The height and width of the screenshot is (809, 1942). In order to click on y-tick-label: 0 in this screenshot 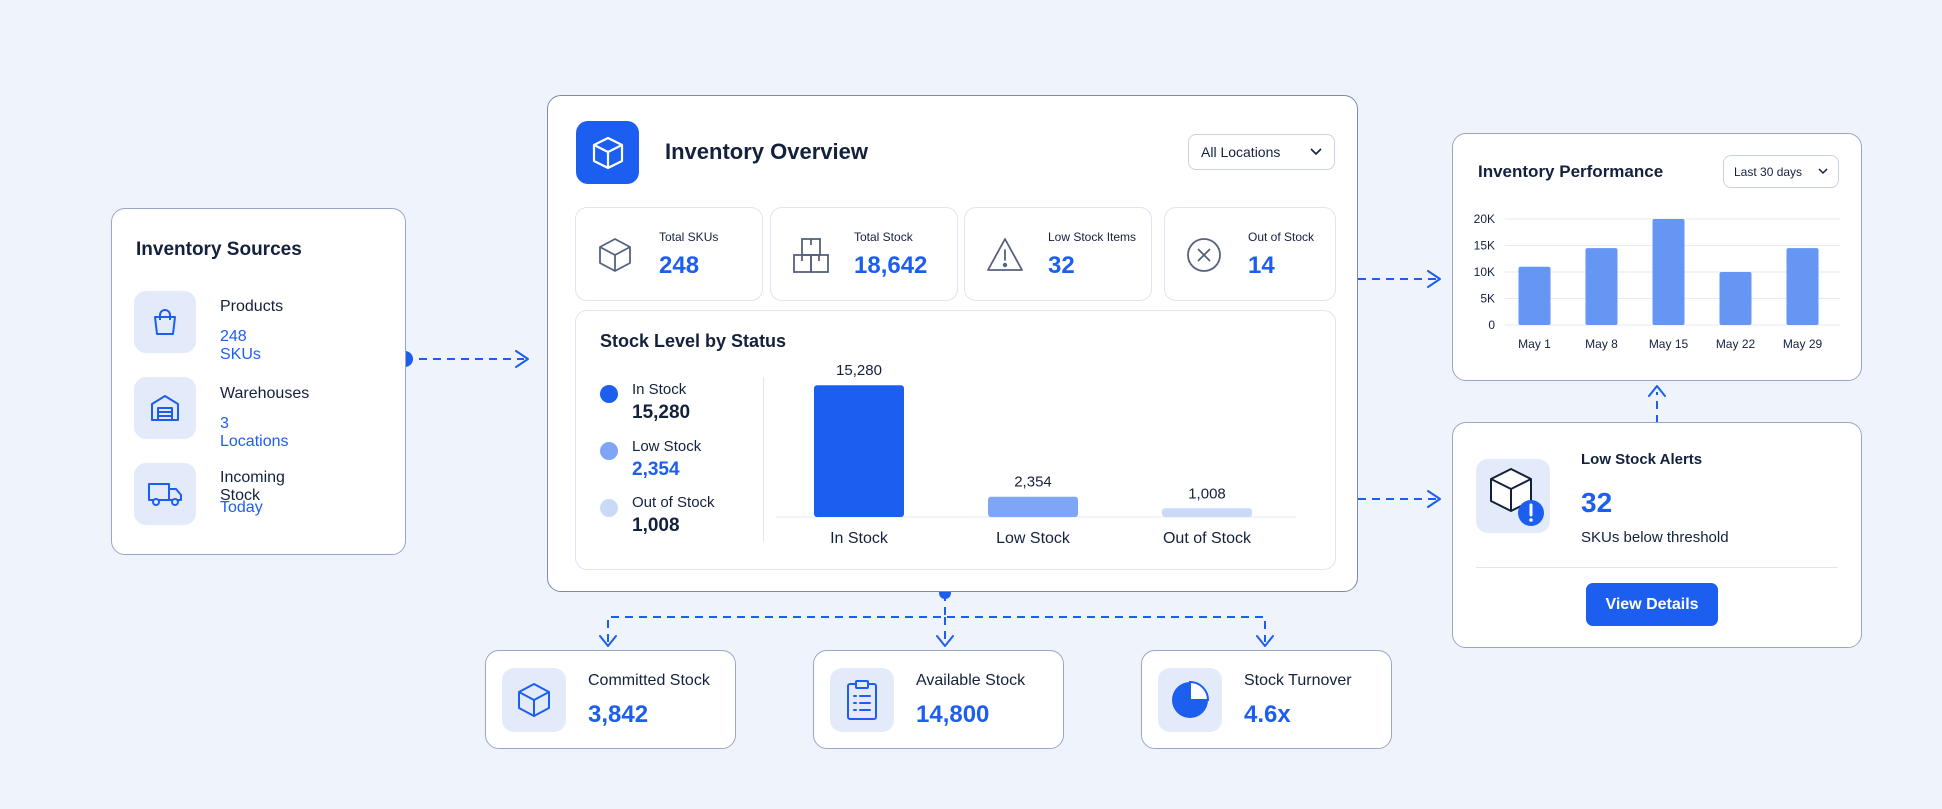, I will do `click(1491, 325)`.